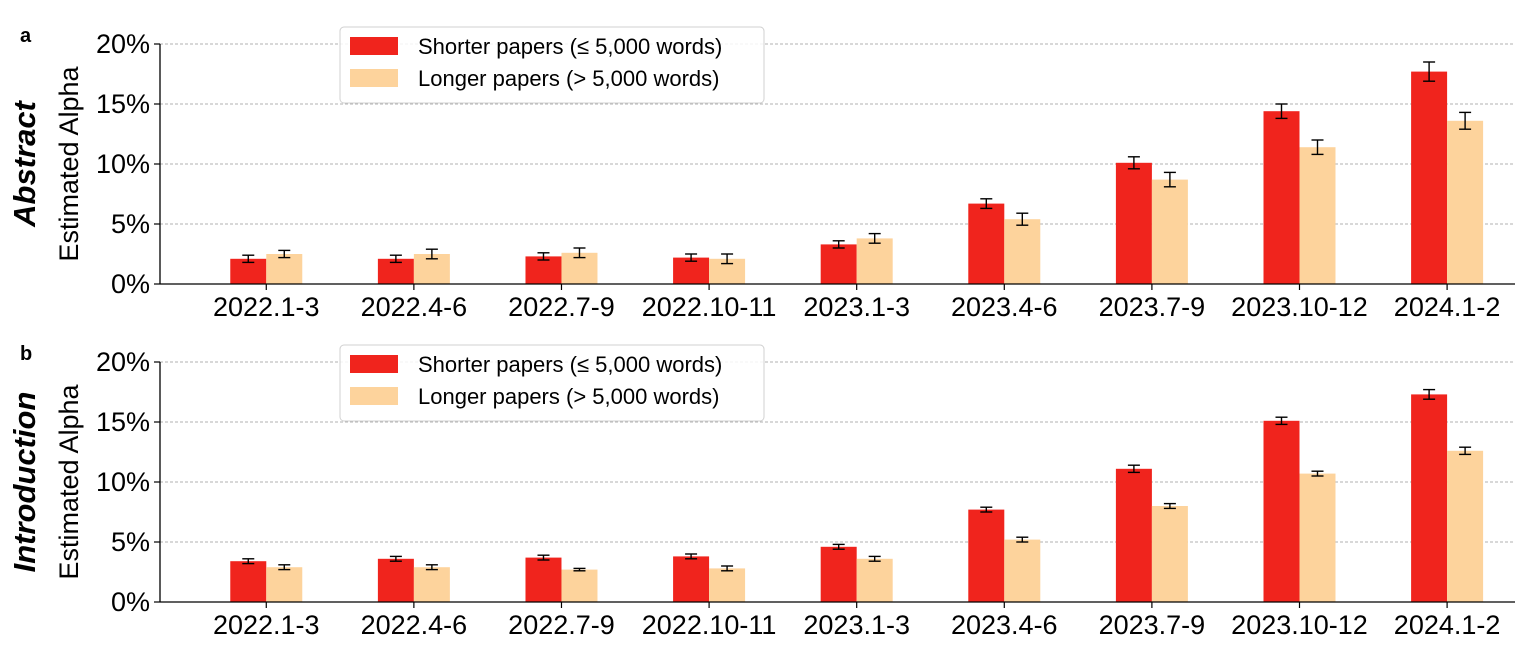  What do you see at coordinates (24, 163) in the screenshot?
I see `panel-title: Abstract` at bounding box center [24, 163].